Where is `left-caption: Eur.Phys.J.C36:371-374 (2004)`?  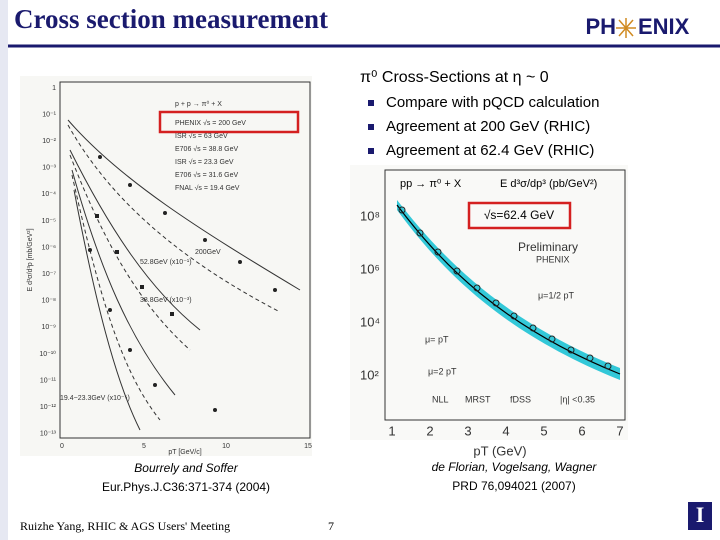 left-caption: Eur.Phys.J.C36:371-374 (2004) is located at coordinates (186, 487).